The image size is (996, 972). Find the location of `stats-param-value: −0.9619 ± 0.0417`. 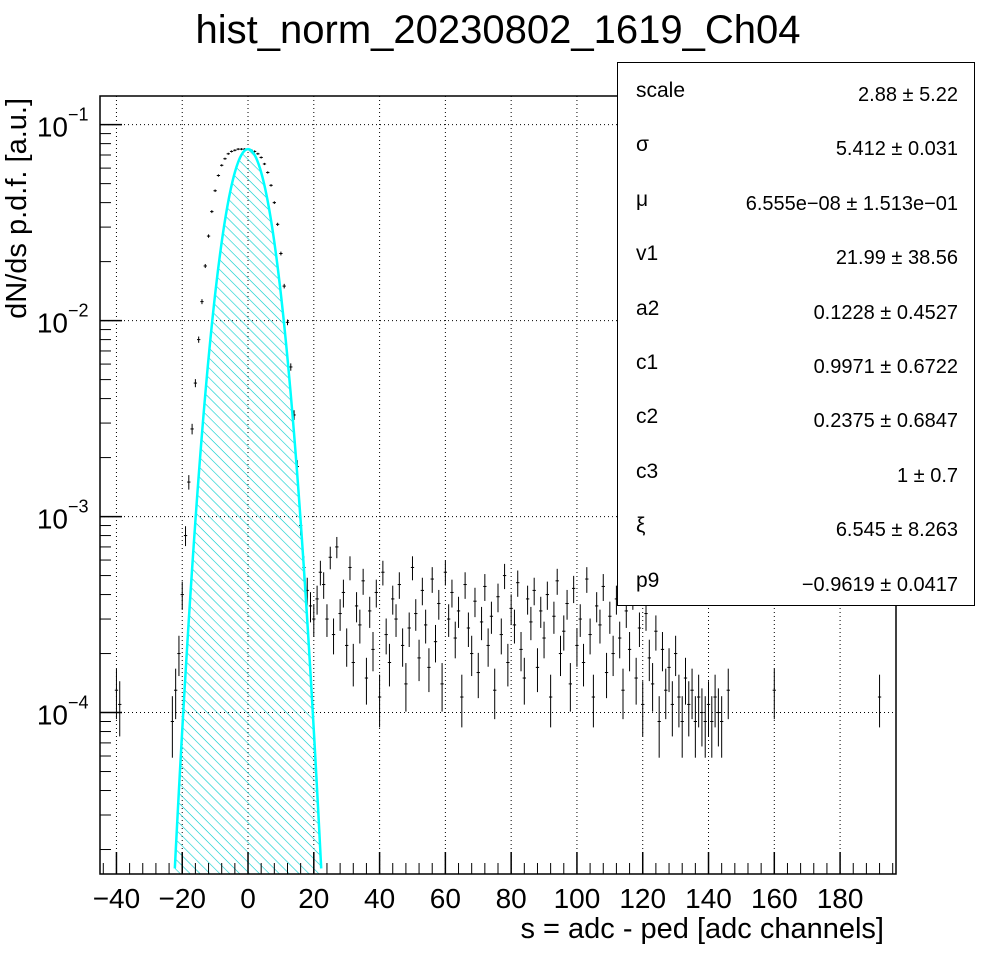

stats-param-value: −0.9619 ± 0.0417 is located at coordinates (879, 584).